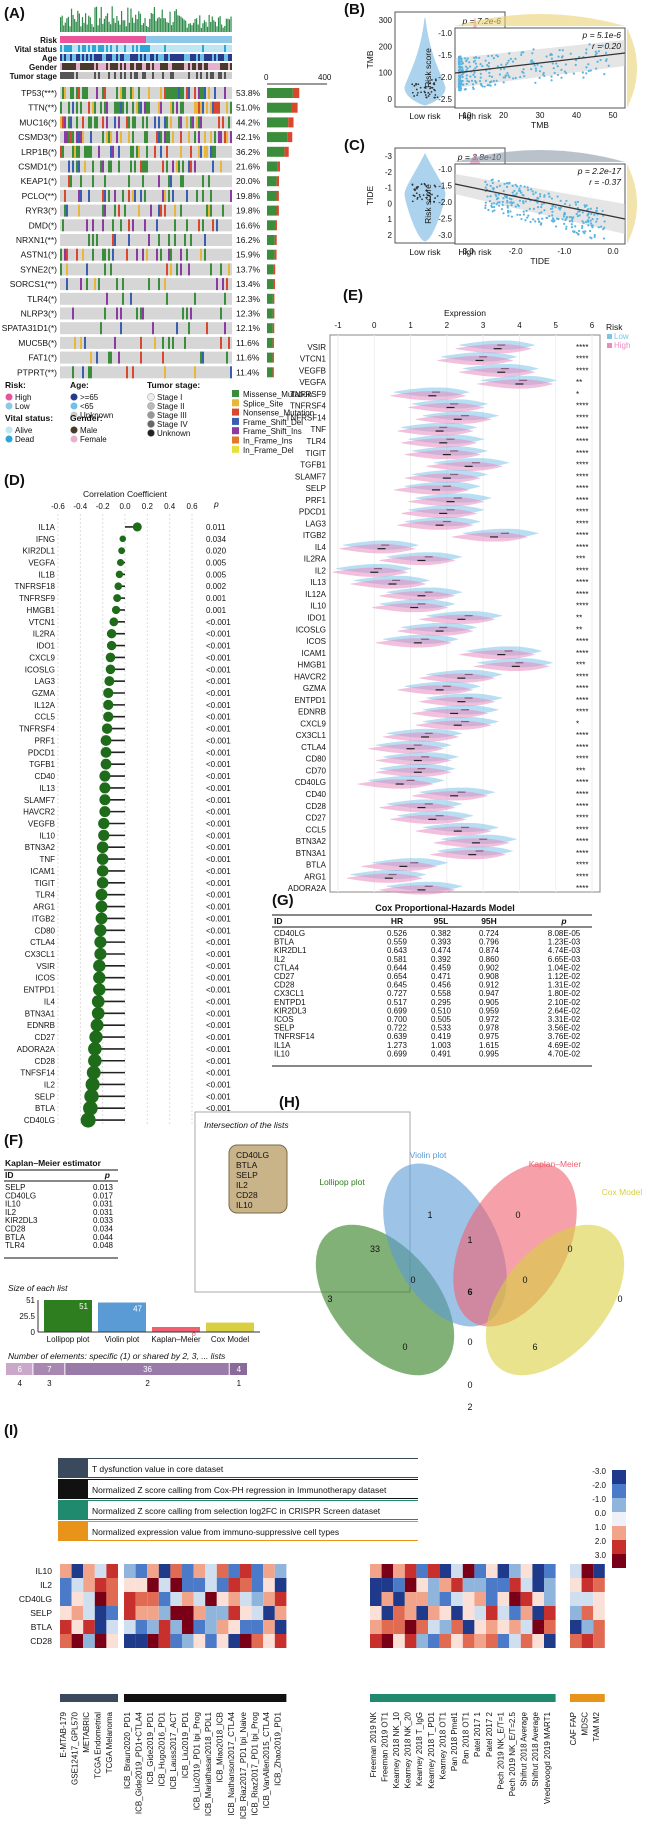 The image size is (658, 1844). Describe the element at coordinates (547, 1757) in the screenshot. I see `heatmap-column-label: Vredevoogd 2019 MART1` at that location.